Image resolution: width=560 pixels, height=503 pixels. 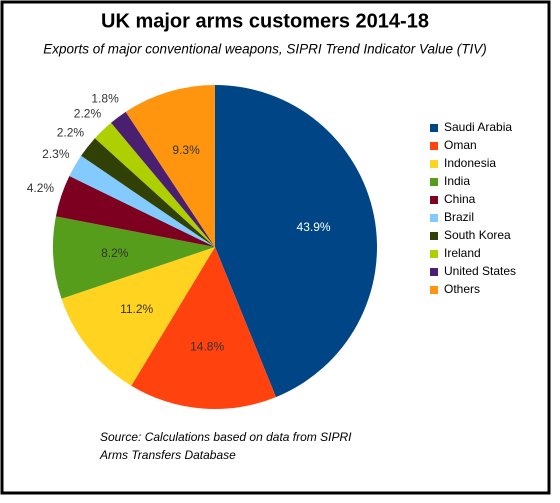 What do you see at coordinates (480, 271) in the screenshot?
I see `legend-label: United States` at bounding box center [480, 271].